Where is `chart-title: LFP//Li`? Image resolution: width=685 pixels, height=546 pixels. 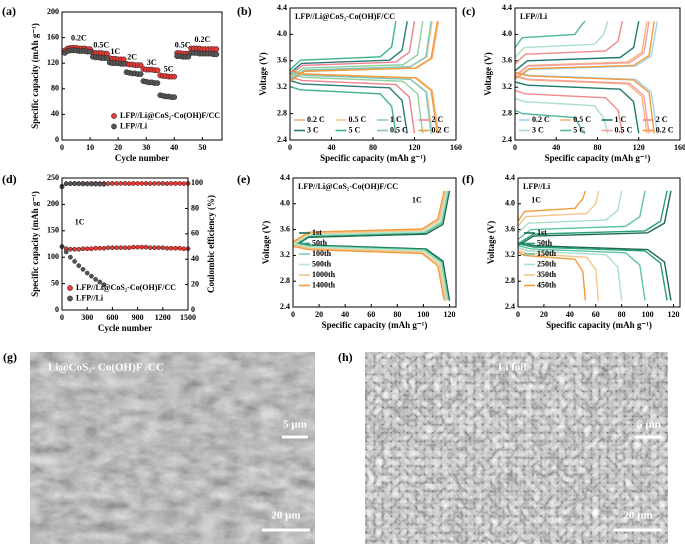
chart-title: LFP//Li is located at coordinates (534, 16).